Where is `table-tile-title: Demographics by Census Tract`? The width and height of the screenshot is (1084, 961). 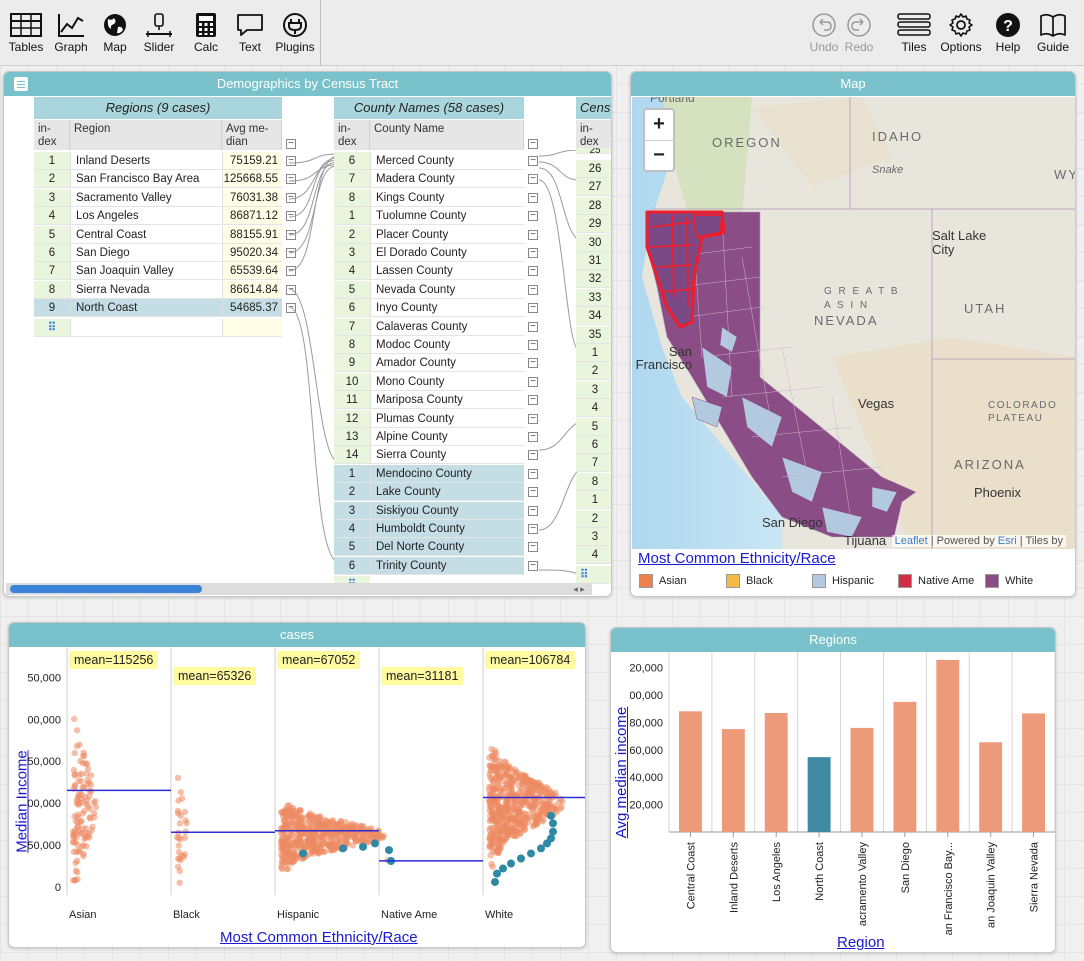
table-tile-title: Demographics by Census Tract is located at coordinates (307, 84).